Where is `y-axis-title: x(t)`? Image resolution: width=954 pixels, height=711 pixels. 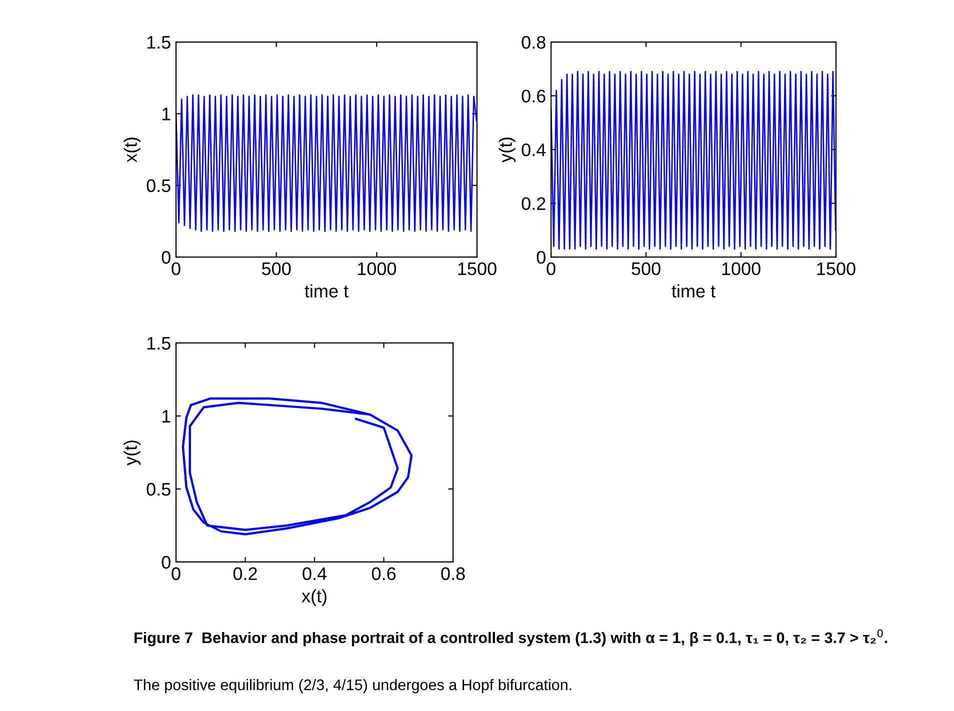 y-axis-title: x(t) is located at coordinates (132, 150).